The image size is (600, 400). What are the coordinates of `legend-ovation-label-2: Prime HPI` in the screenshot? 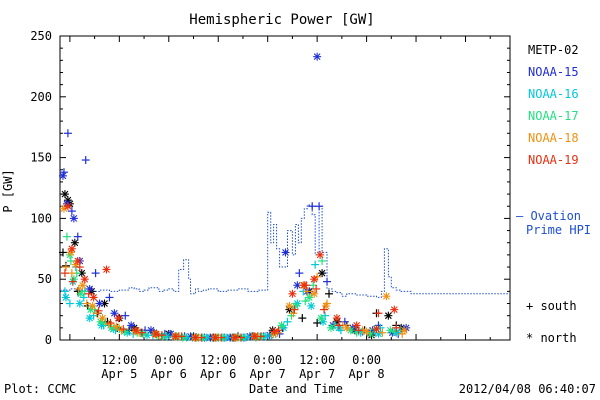 It's located at (558, 230).